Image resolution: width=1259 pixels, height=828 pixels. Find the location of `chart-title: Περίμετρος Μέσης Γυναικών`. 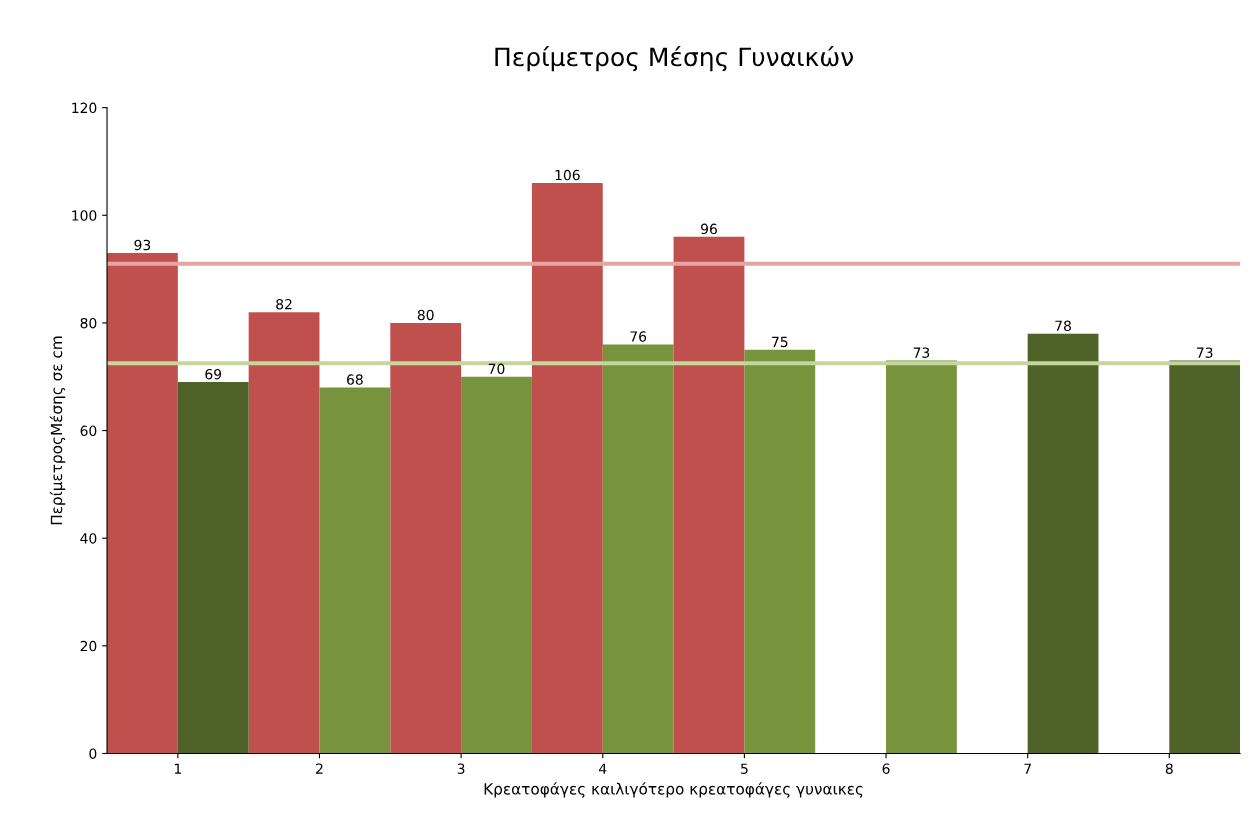

chart-title: Περίμετρος Μέσης Γυναικών is located at coordinates (674, 58).